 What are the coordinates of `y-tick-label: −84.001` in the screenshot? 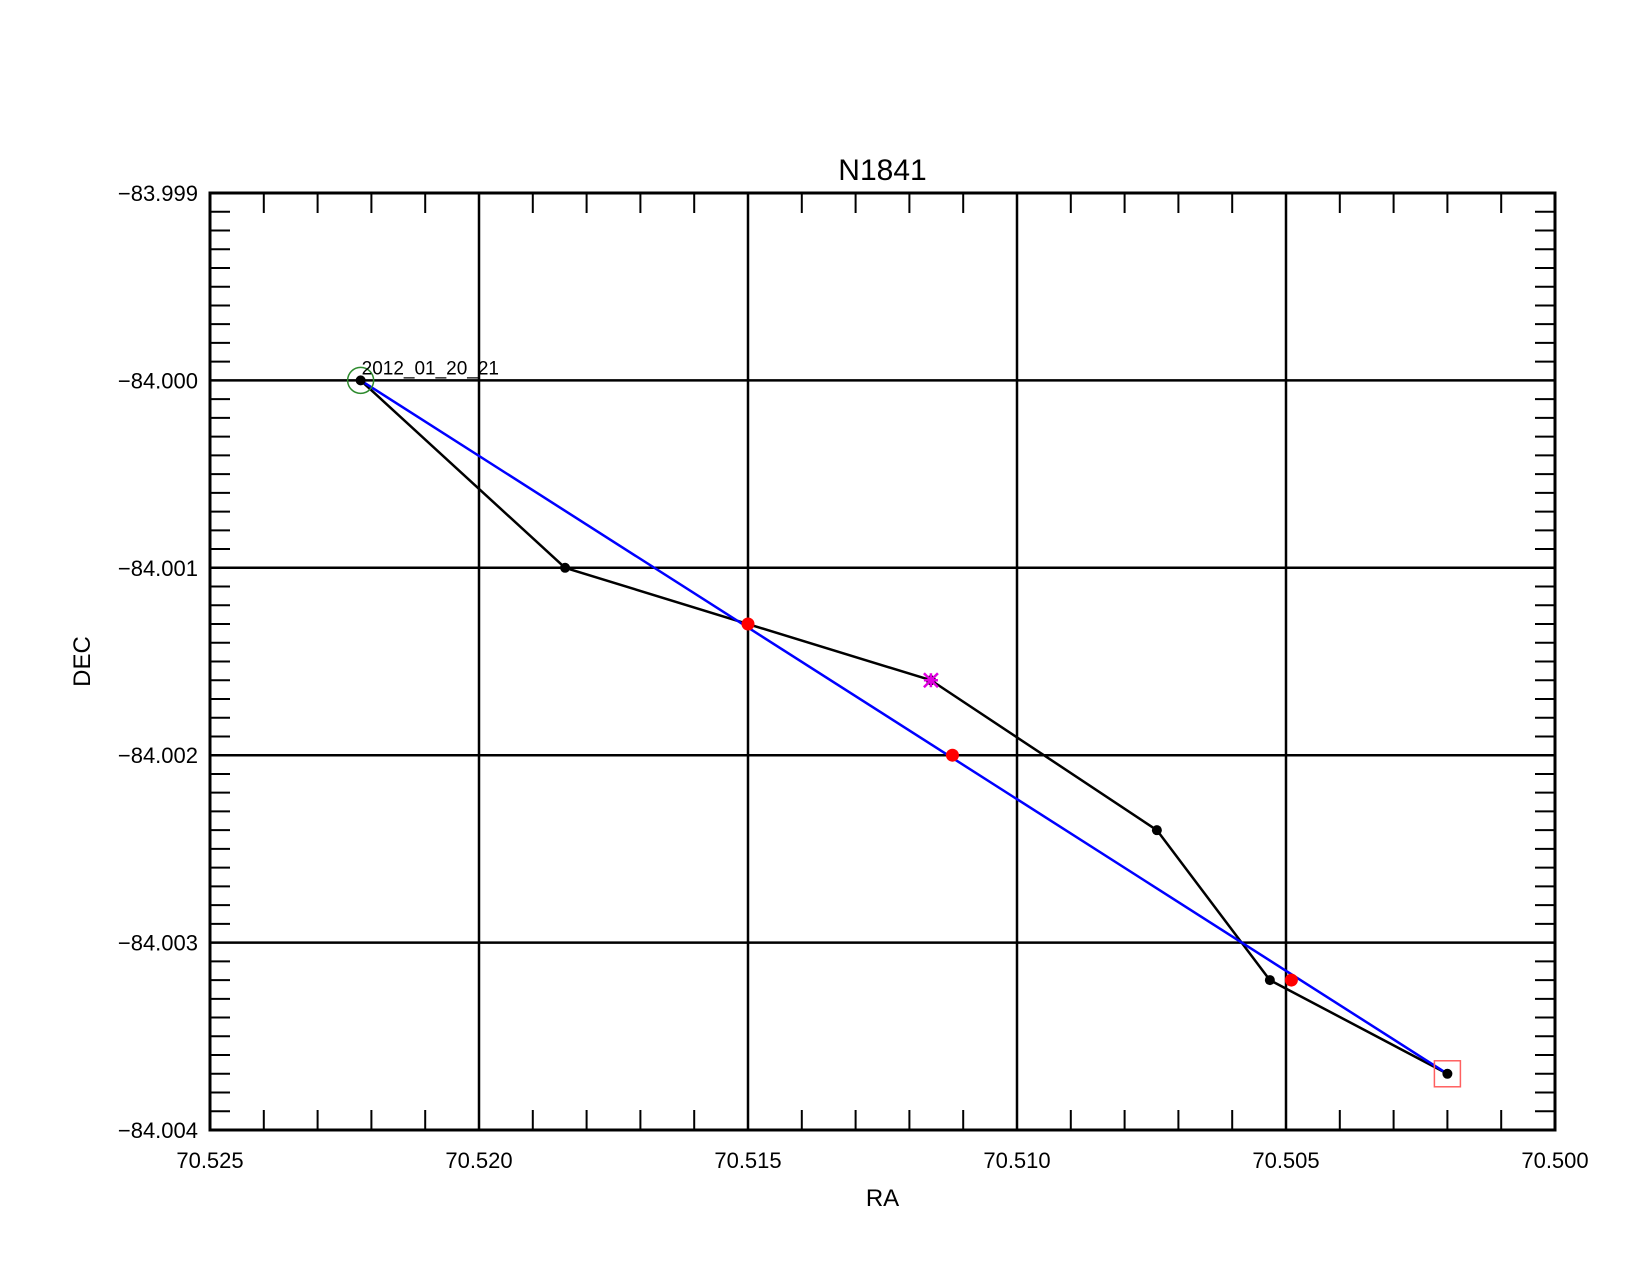 It's located at (158, 568).